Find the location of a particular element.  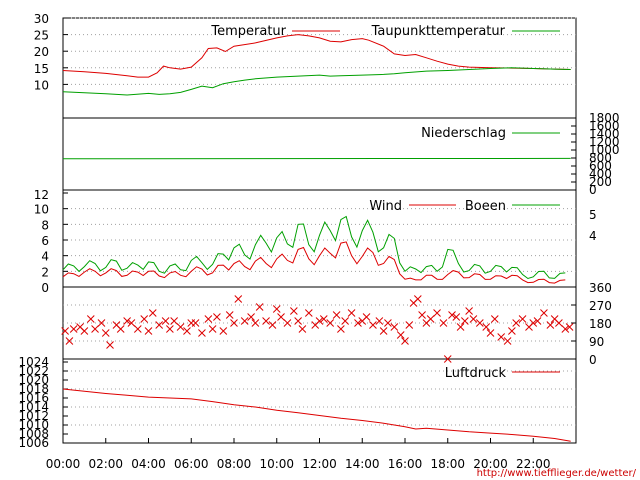

series-line-wind is located at coordinates (314, 262).